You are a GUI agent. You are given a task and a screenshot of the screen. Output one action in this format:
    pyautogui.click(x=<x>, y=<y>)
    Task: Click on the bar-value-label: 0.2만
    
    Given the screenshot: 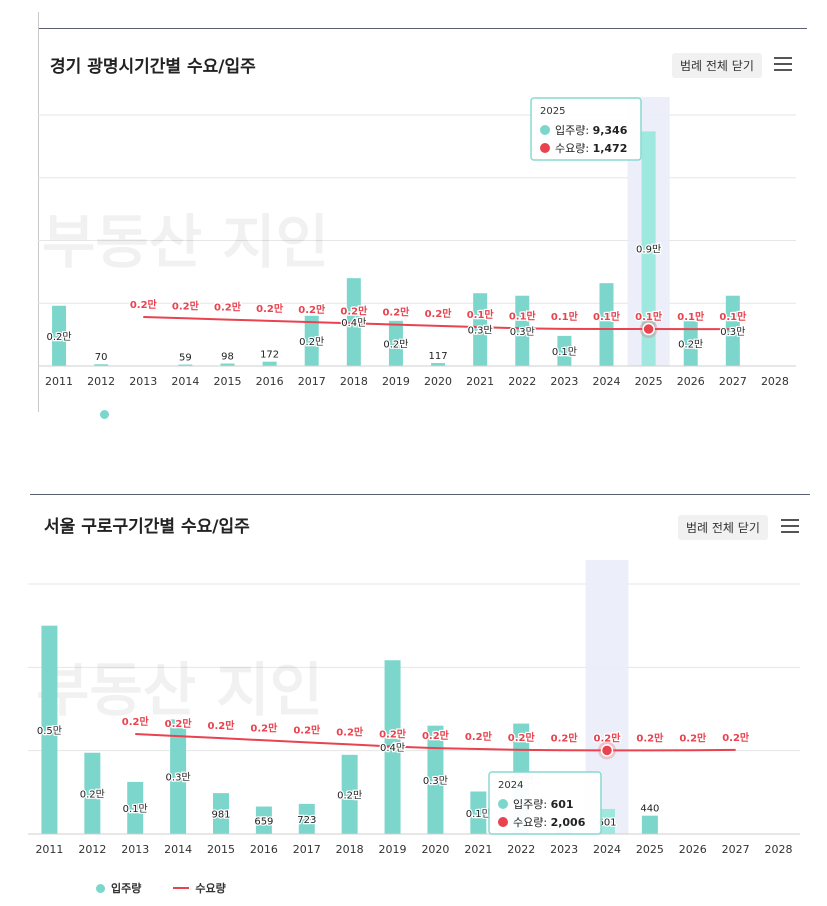 What is the action you would take?
    pyautogui.click(x=311, y=342)
    